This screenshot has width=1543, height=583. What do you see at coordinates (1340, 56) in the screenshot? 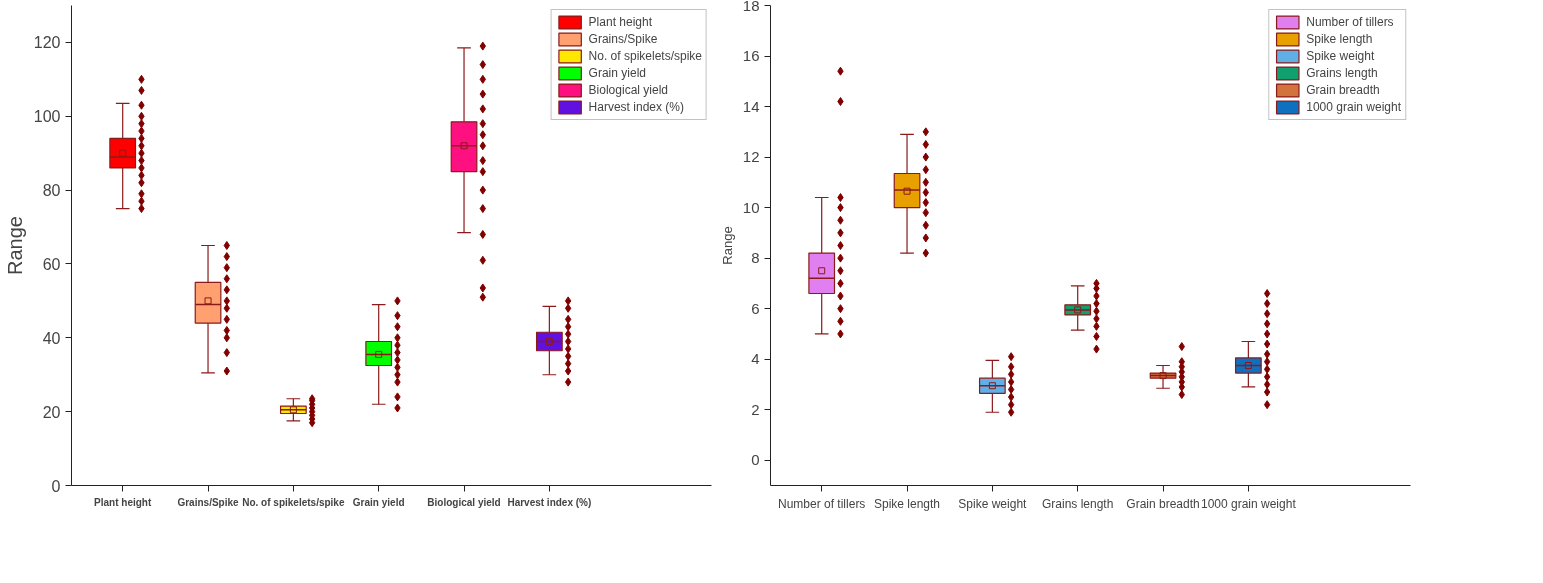
I see `legend-label: Spike weight` at bounding box center [1340, 56].